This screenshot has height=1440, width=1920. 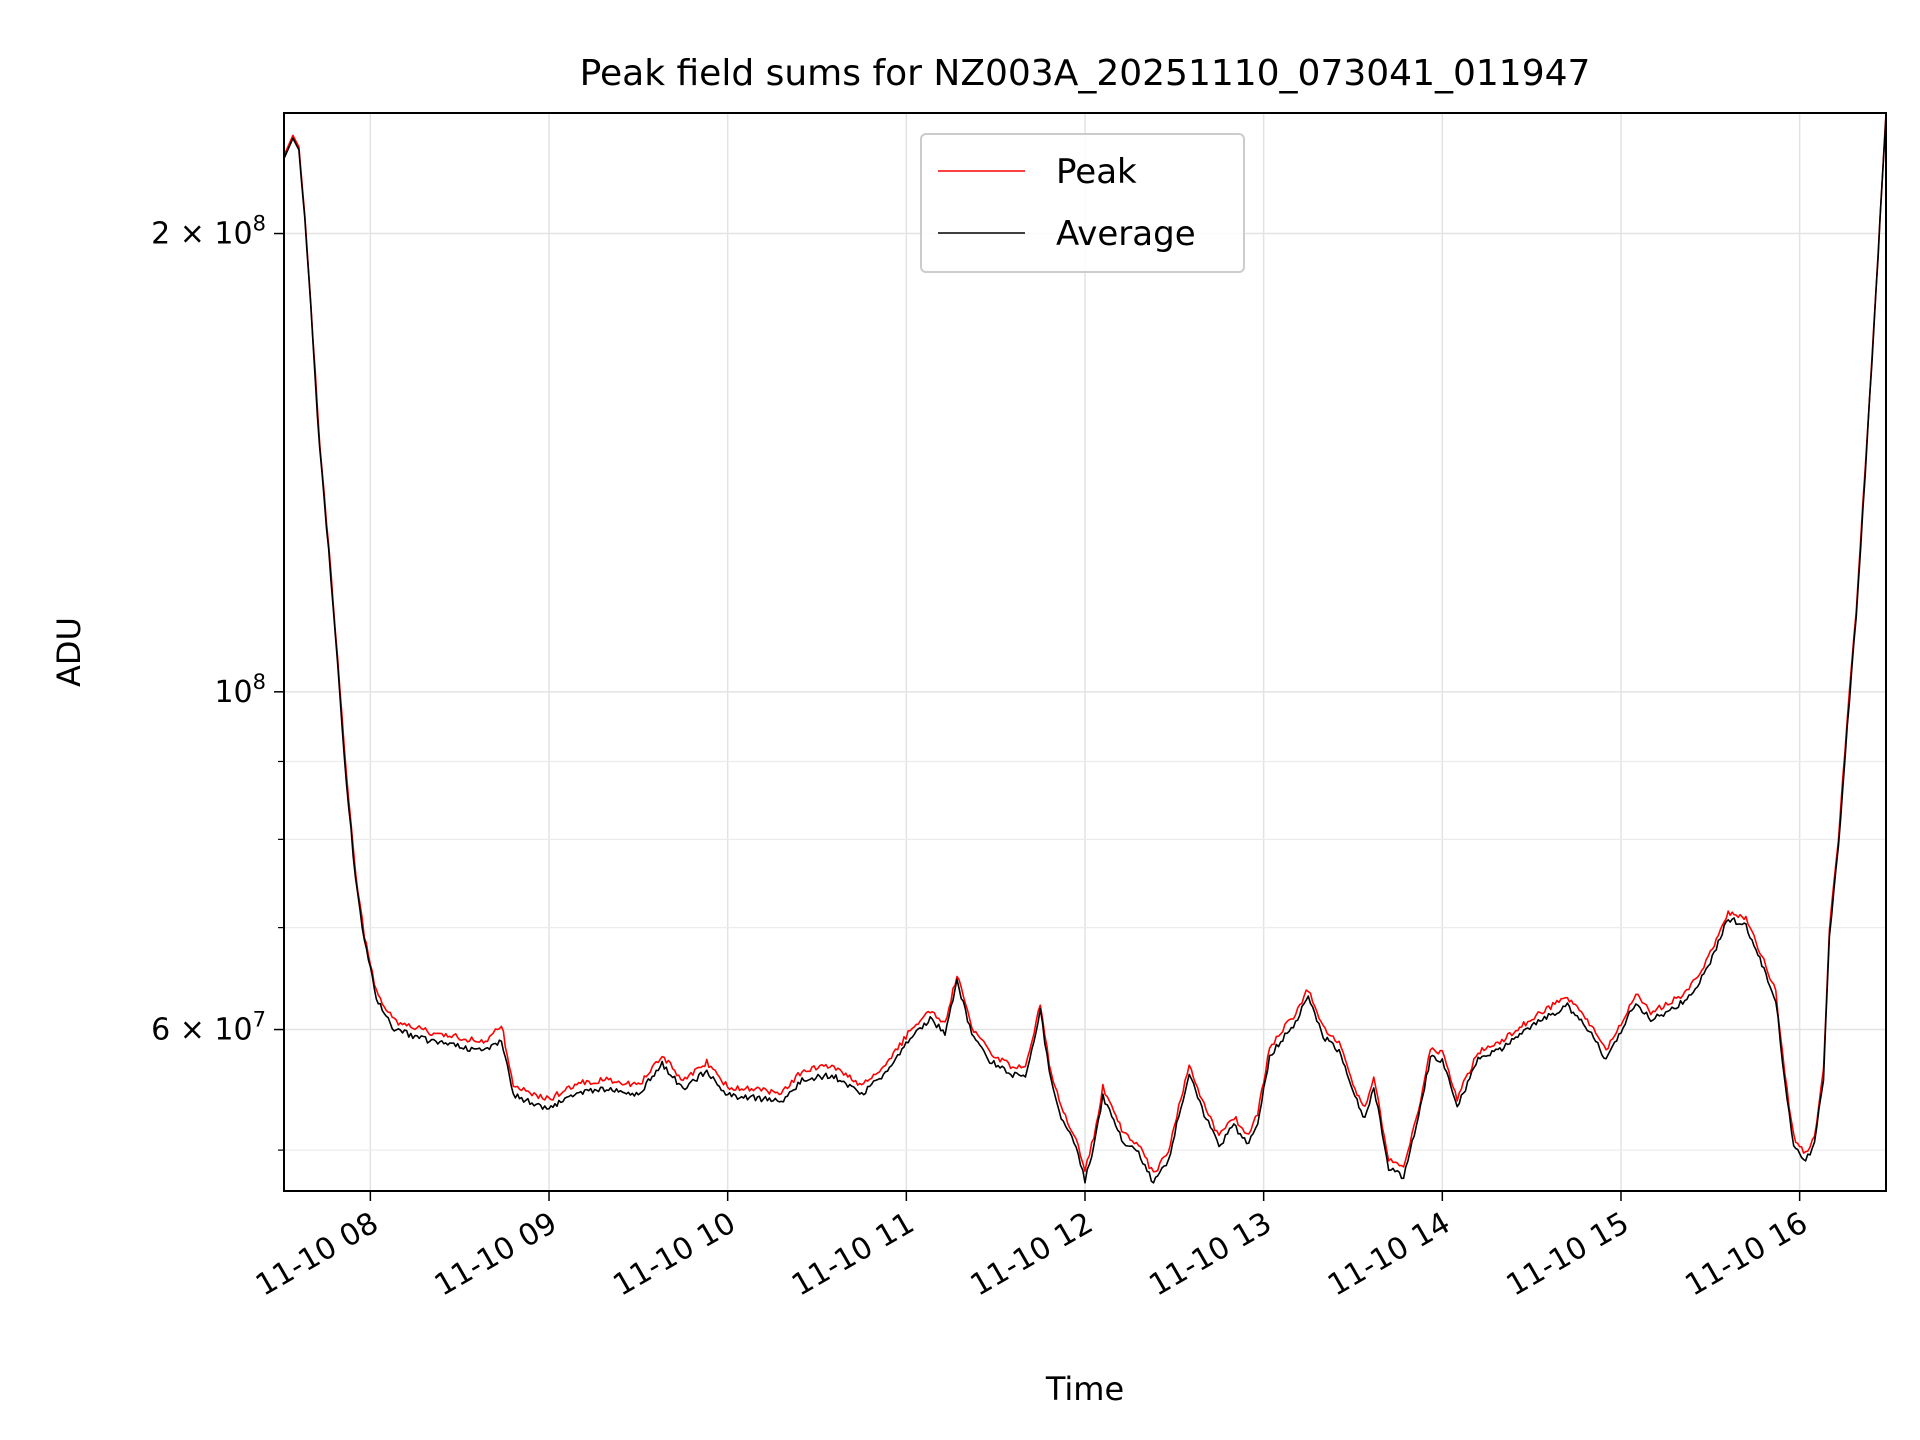 I want to click on legend-label-average: Average, so click(x=1126, y=234).